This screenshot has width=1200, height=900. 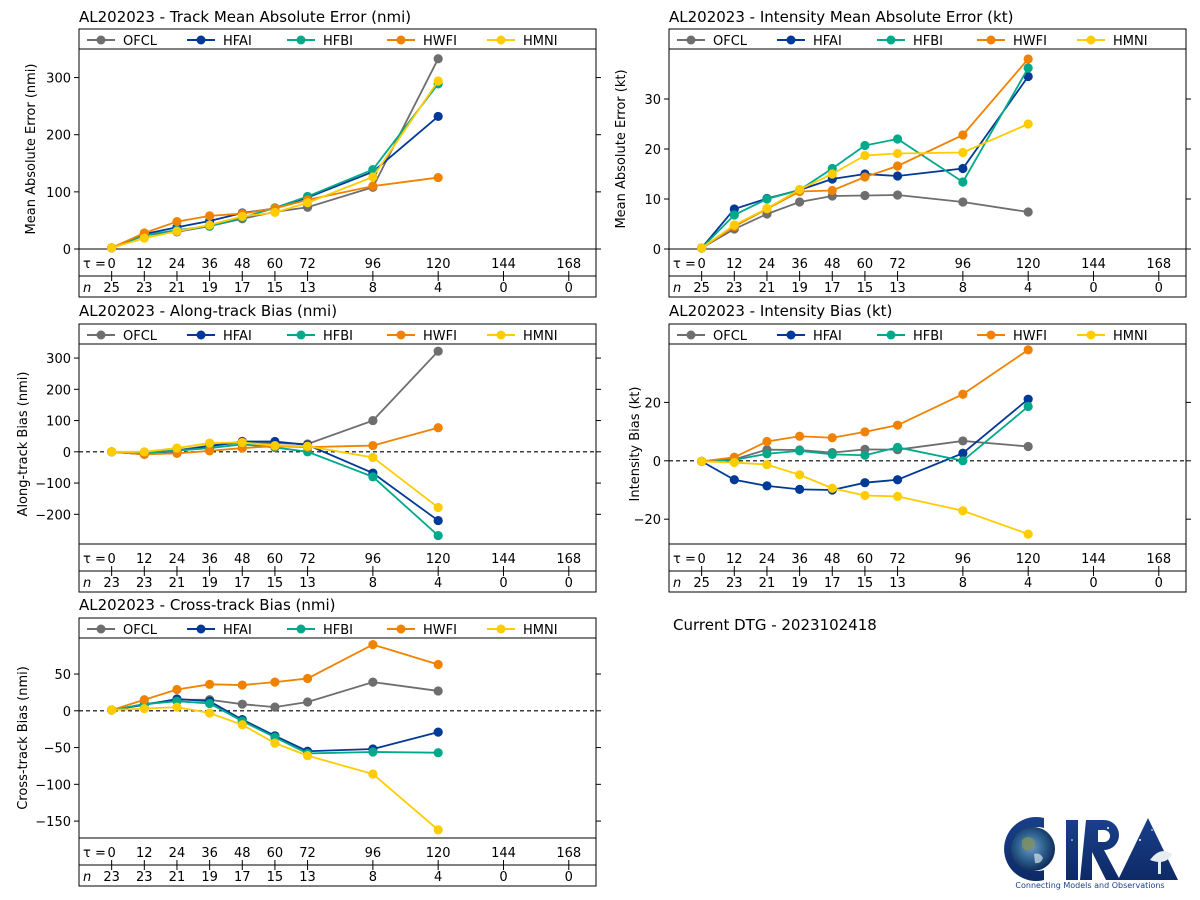 What do you see at coordinates (209, 264) in the screenshot?
I see `tau-tick-label: 36` at bounding box center [209, 264].